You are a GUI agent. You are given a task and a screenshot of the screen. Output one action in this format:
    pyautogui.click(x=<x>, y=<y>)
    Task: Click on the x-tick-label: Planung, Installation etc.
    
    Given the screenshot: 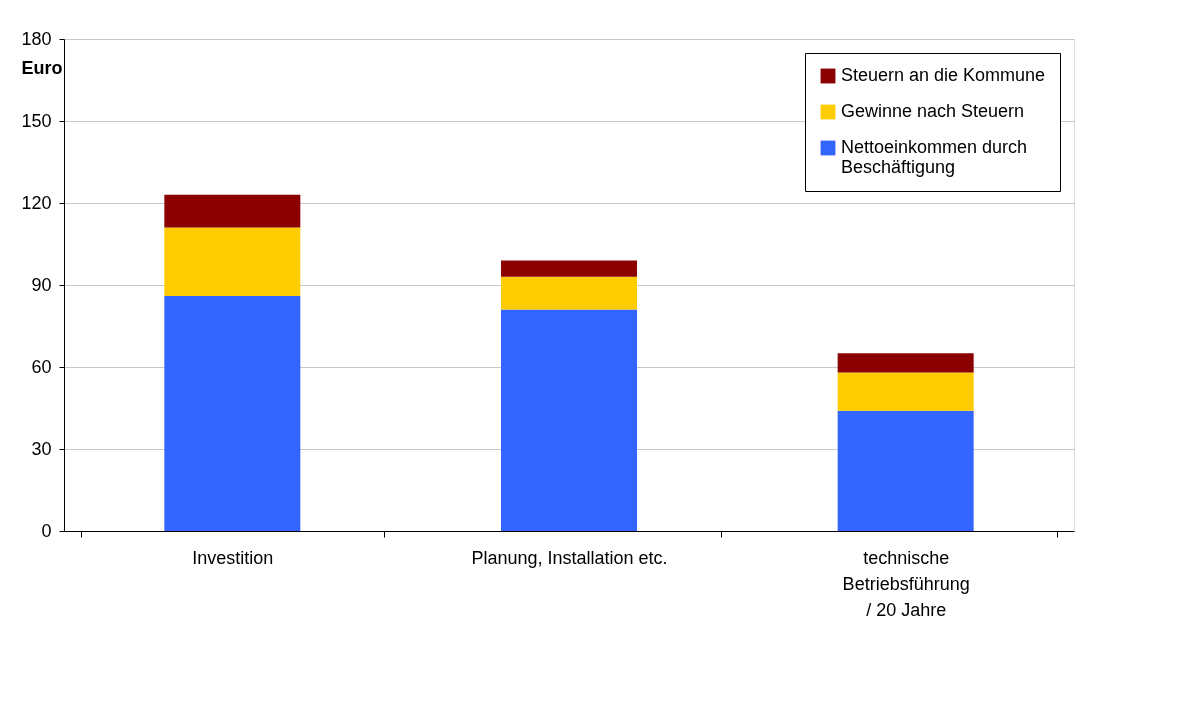 What is the action you would take?
    pyautogui.click(x=569, y=557)
    